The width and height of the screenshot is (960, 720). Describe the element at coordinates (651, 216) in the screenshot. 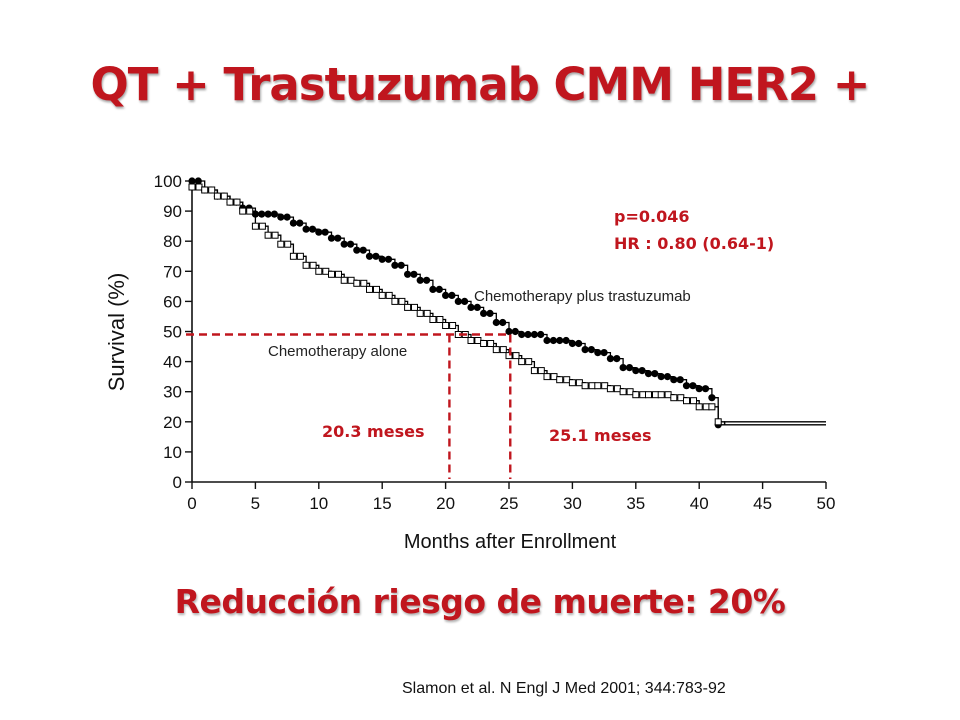

I see `p-value-label: p=0.046` at that location.